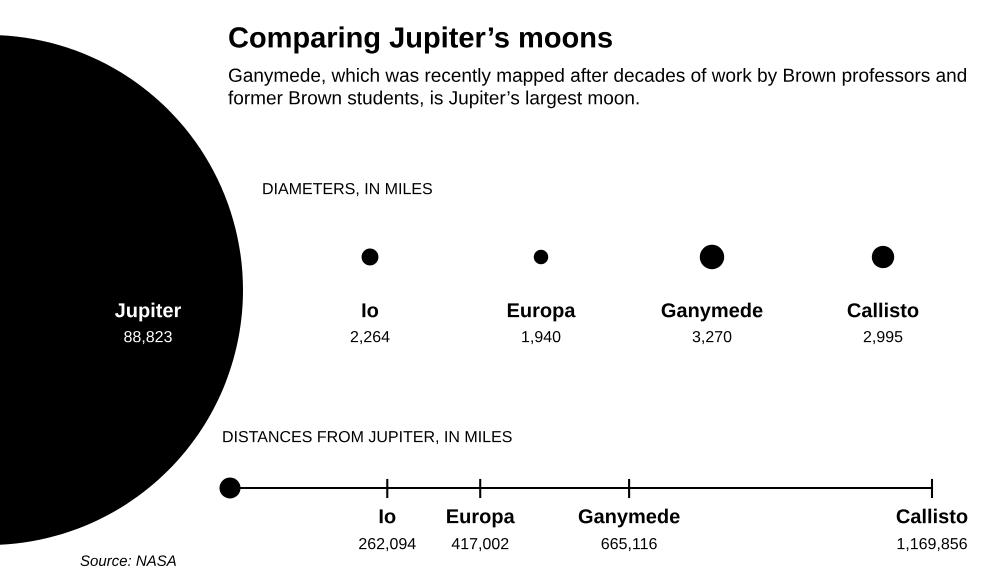 The image size is (1000, 585). Describe the element at coordinates (597, 88) in the screenshot. I see `text: Ganymede, which was recently mapped after decades of work by Brown professors and former Brown students, is Jupiter’s largest moon.` at that location.